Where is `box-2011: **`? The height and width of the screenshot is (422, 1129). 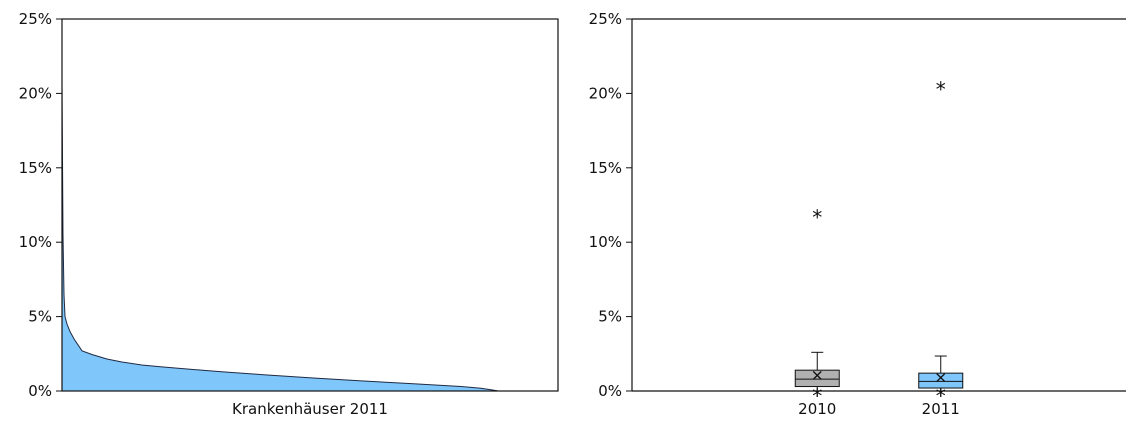
box-2011: ** is located at coordinates (941, 242).